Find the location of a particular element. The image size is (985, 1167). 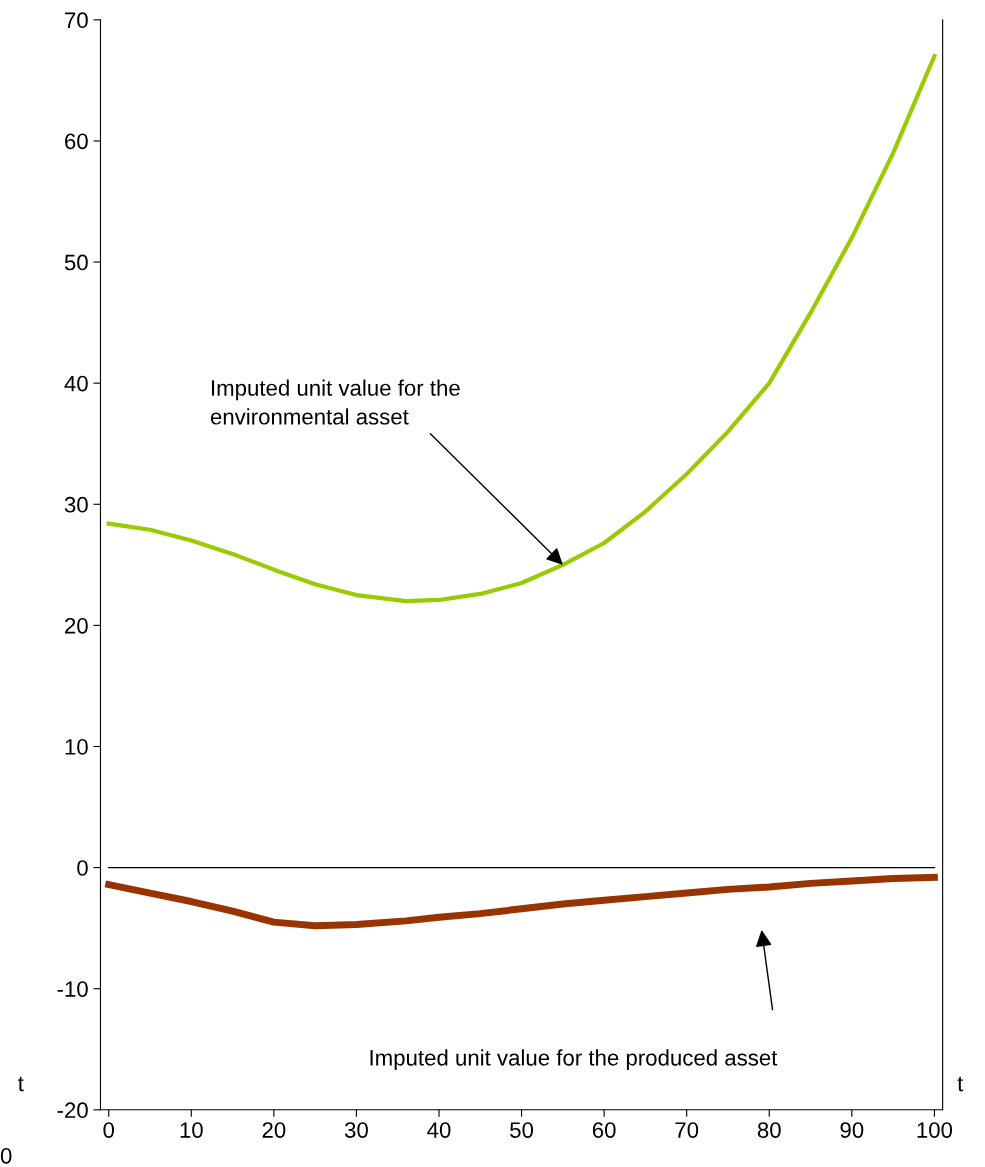

x-tick-label: 70 is located at coordinates (687, 1130).